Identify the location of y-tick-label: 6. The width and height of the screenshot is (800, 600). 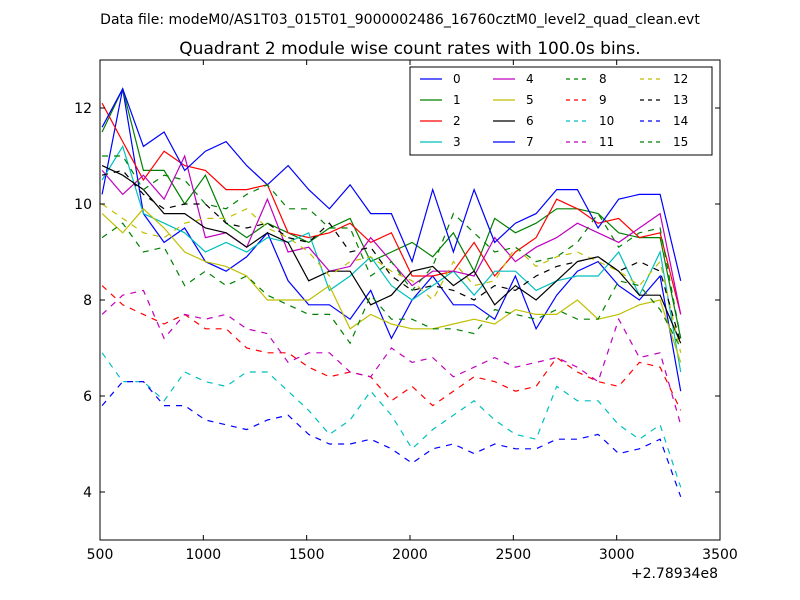
(87, 397).